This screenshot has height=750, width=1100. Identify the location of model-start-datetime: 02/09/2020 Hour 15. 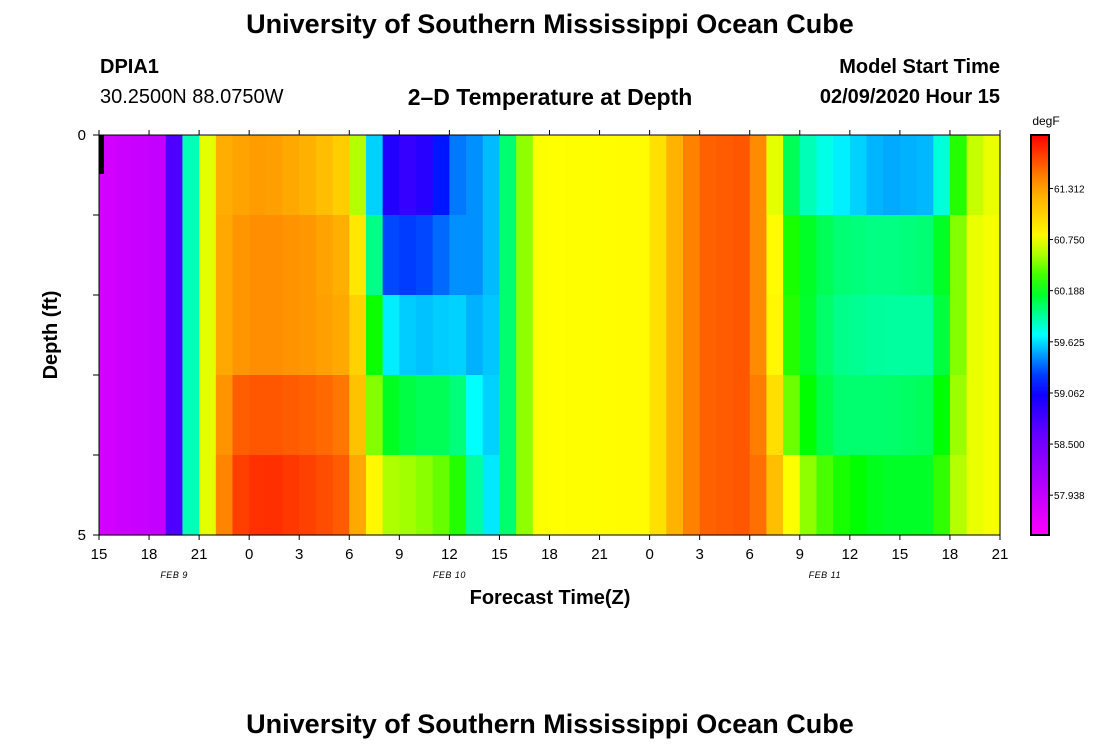
(909, 97).